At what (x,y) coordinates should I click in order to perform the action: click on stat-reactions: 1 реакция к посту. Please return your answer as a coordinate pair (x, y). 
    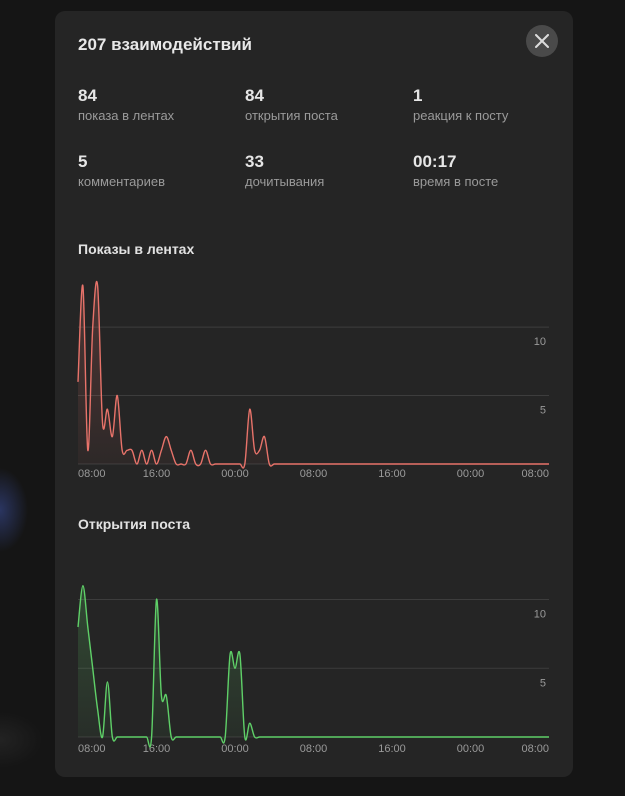
    Looking at the image, I should click on (493, 105).